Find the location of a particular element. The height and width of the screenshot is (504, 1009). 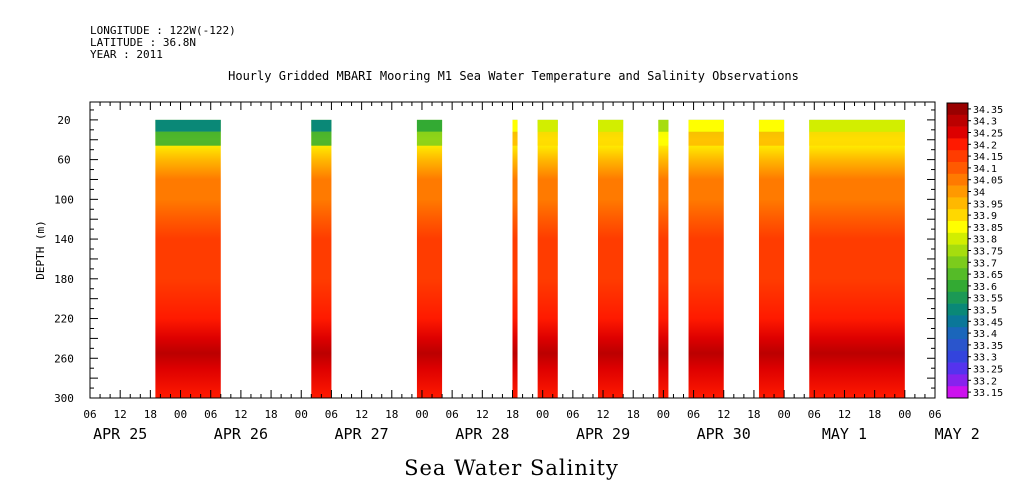

x-day-label: MAY 1 is located at coordinates (844, 434).